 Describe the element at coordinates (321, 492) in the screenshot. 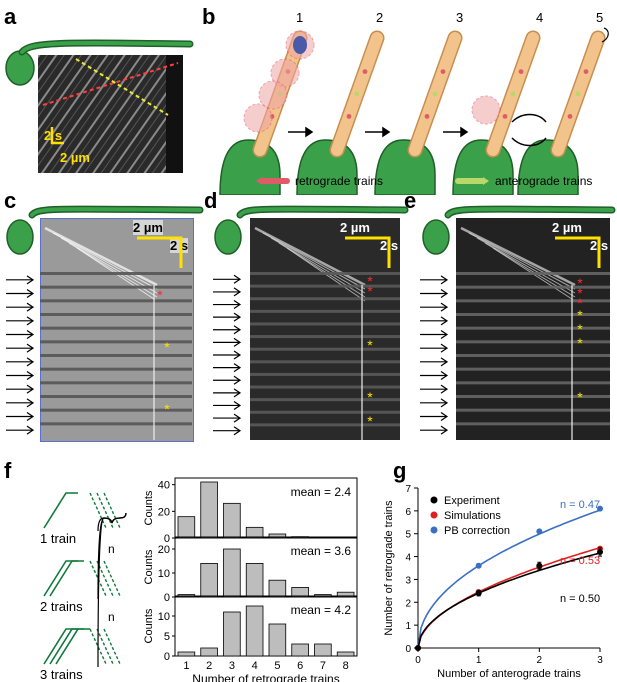

I see `mean-annotation: mean = 2.4` at that location.